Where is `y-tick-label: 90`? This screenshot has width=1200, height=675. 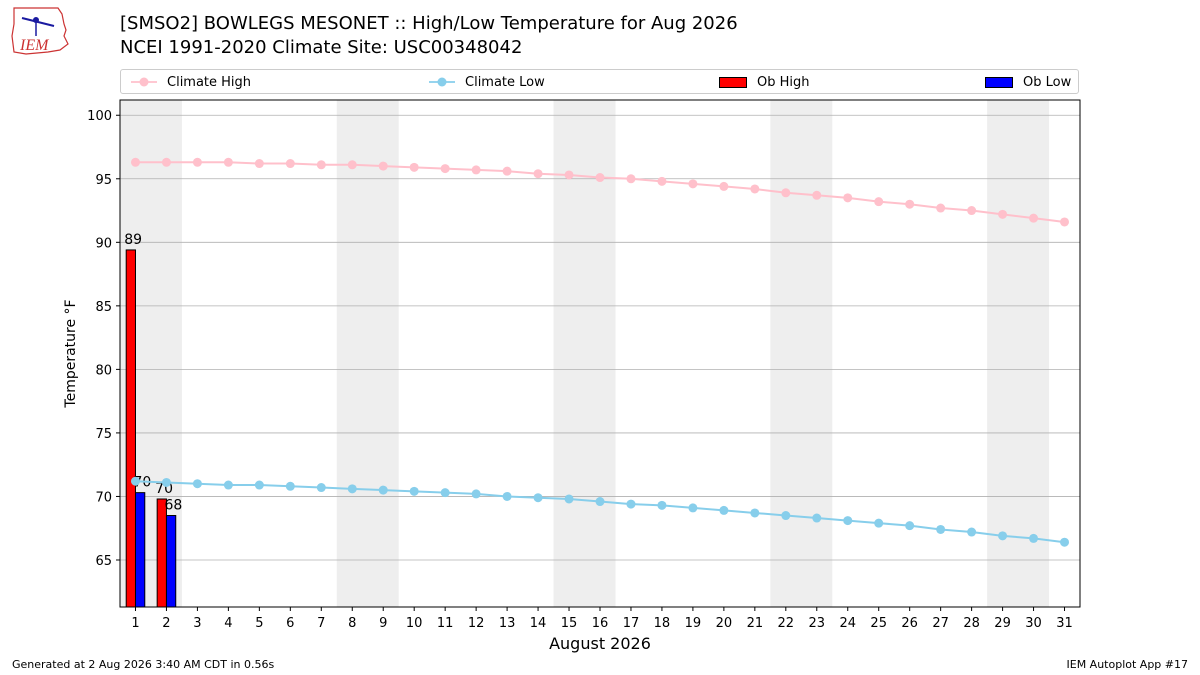
y-tick-label: 90 is located at coordinates (103, 243).